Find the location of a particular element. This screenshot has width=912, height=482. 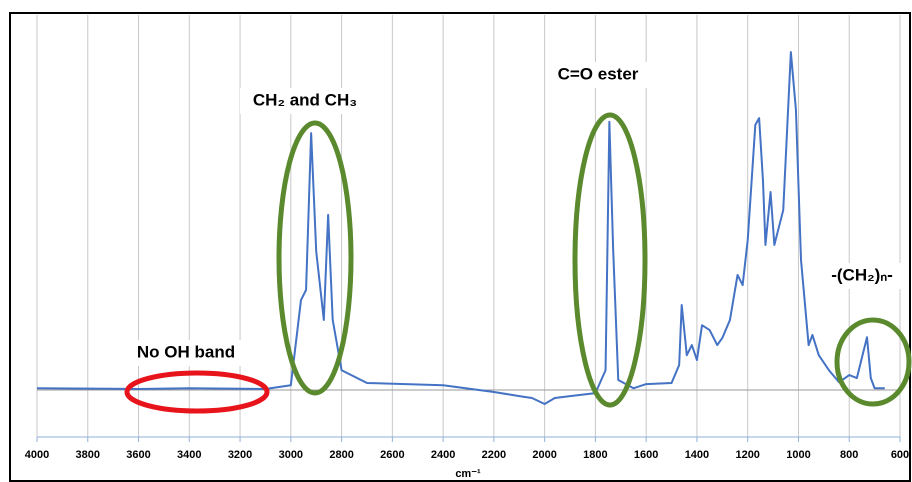

x-tick-label: 3000 is located at coordinates (291, 455).